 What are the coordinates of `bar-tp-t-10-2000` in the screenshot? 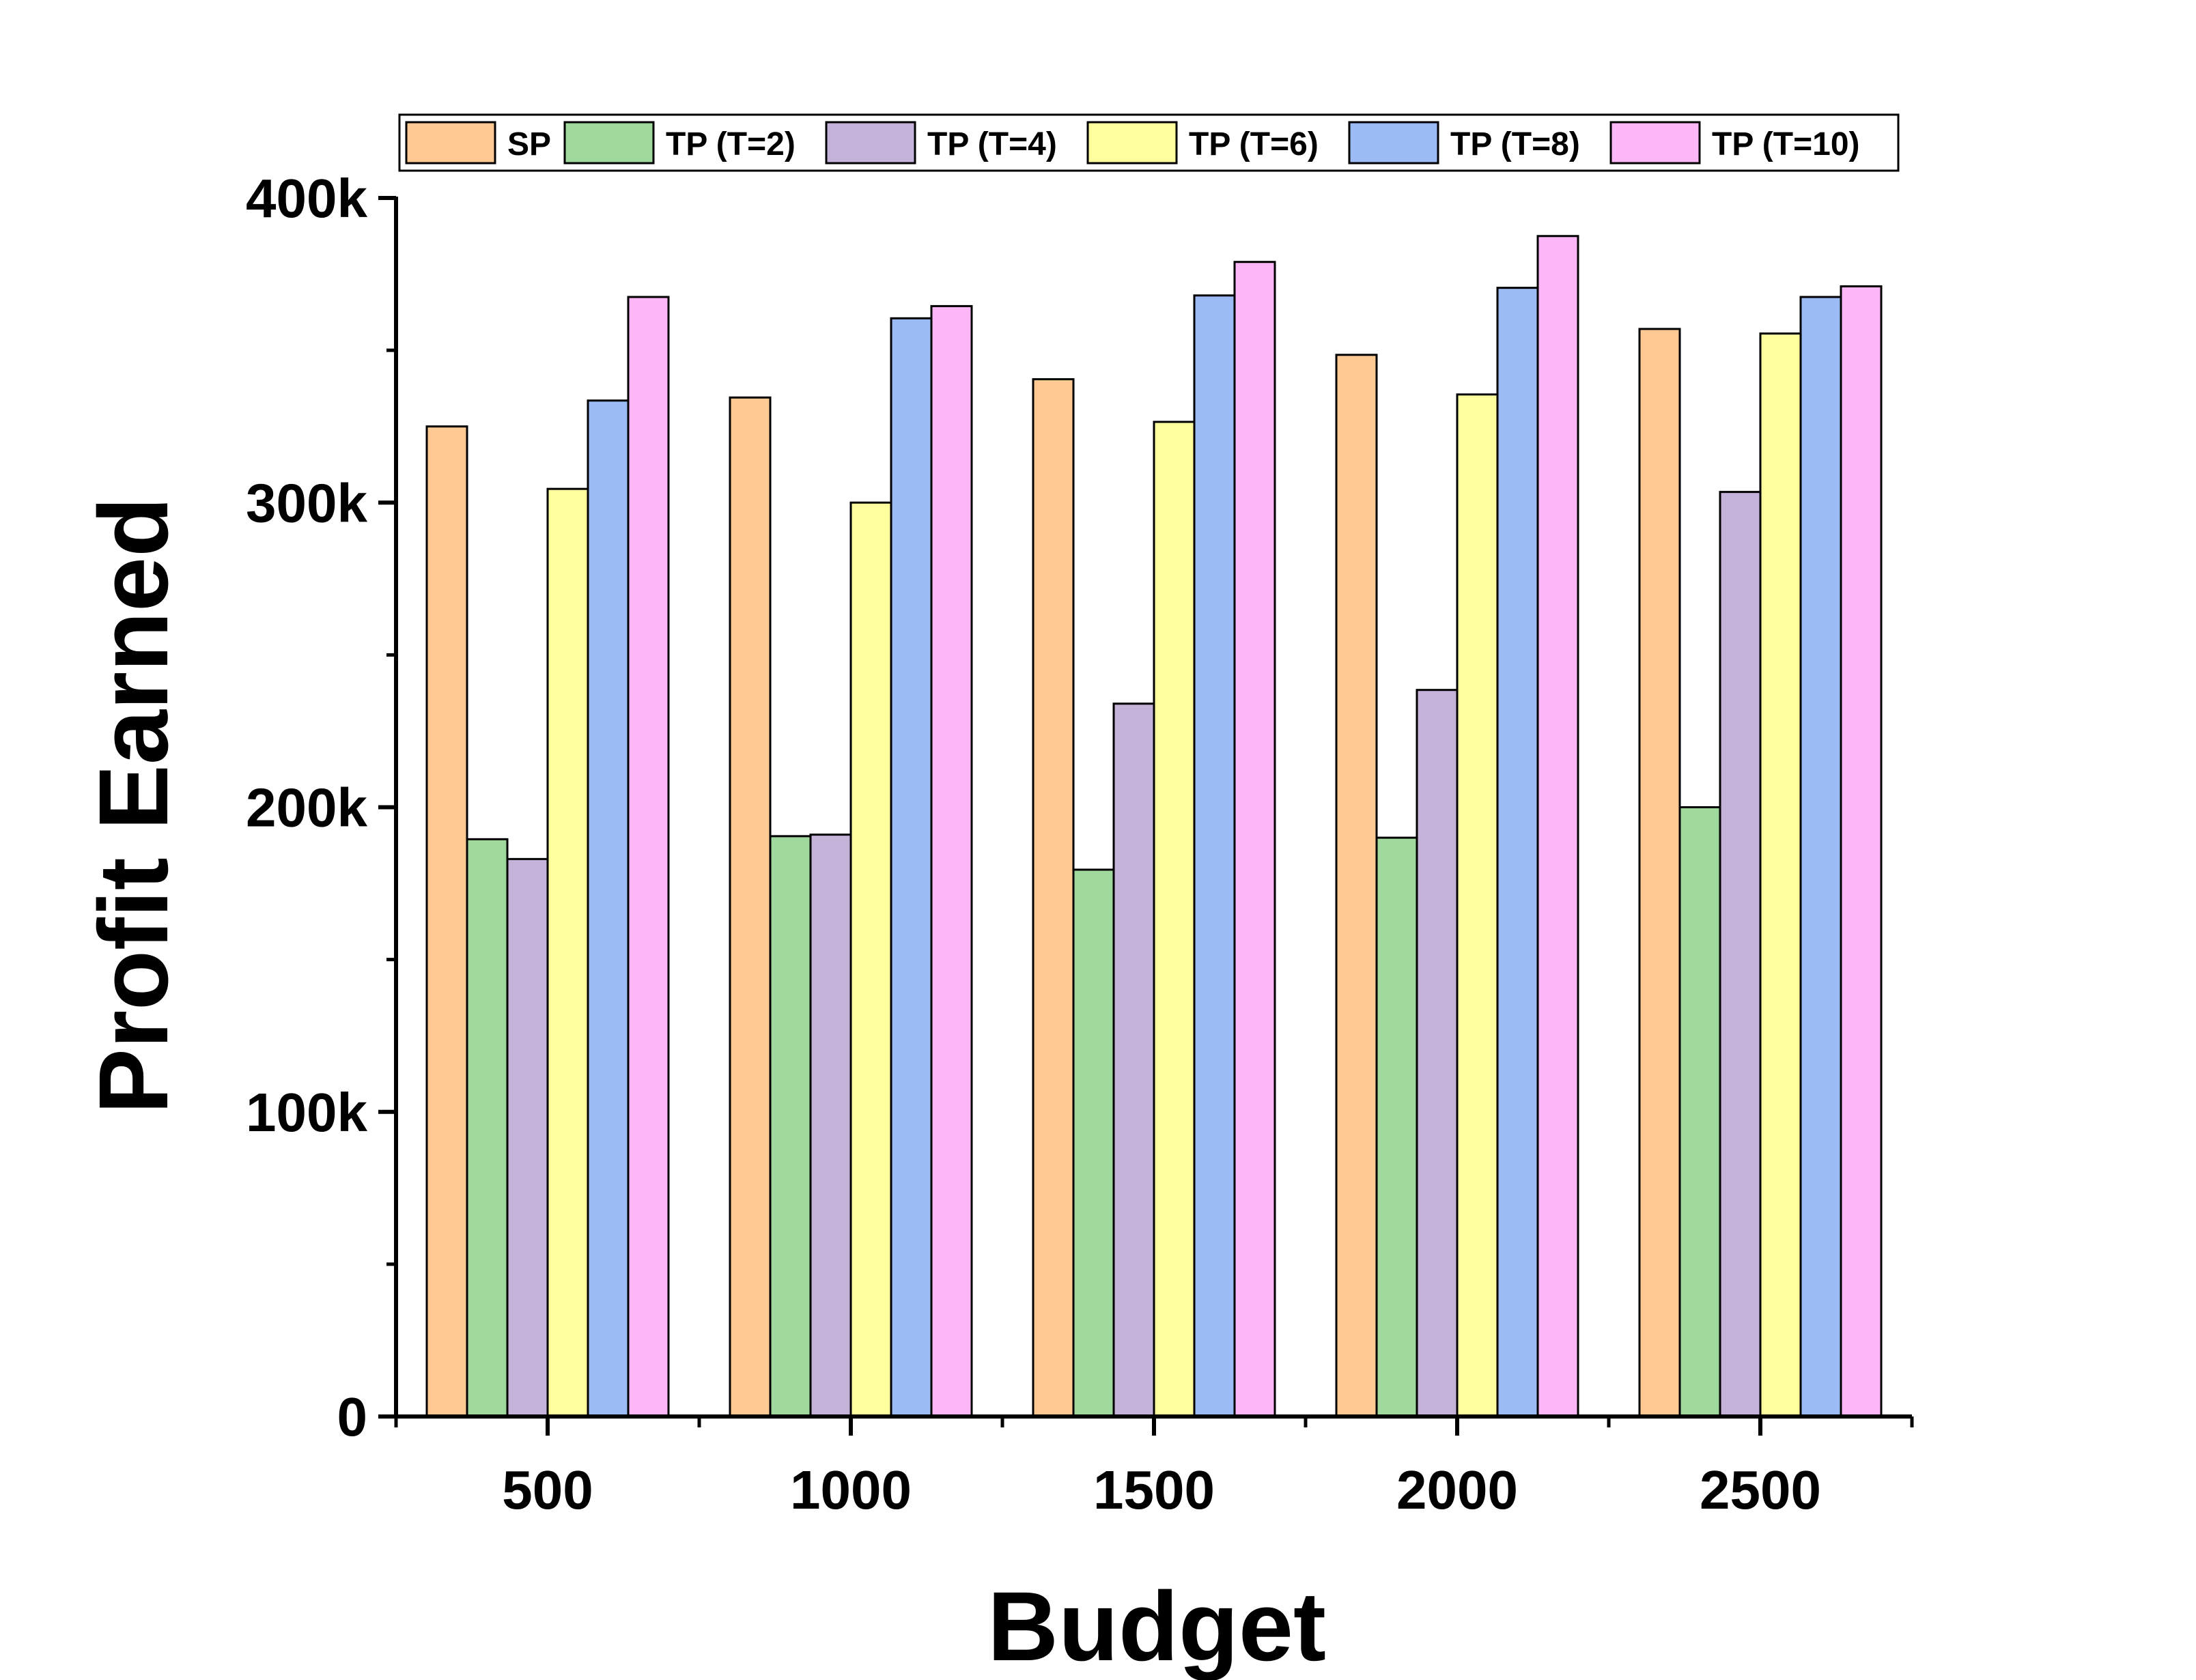 It's located at (1557, 826).